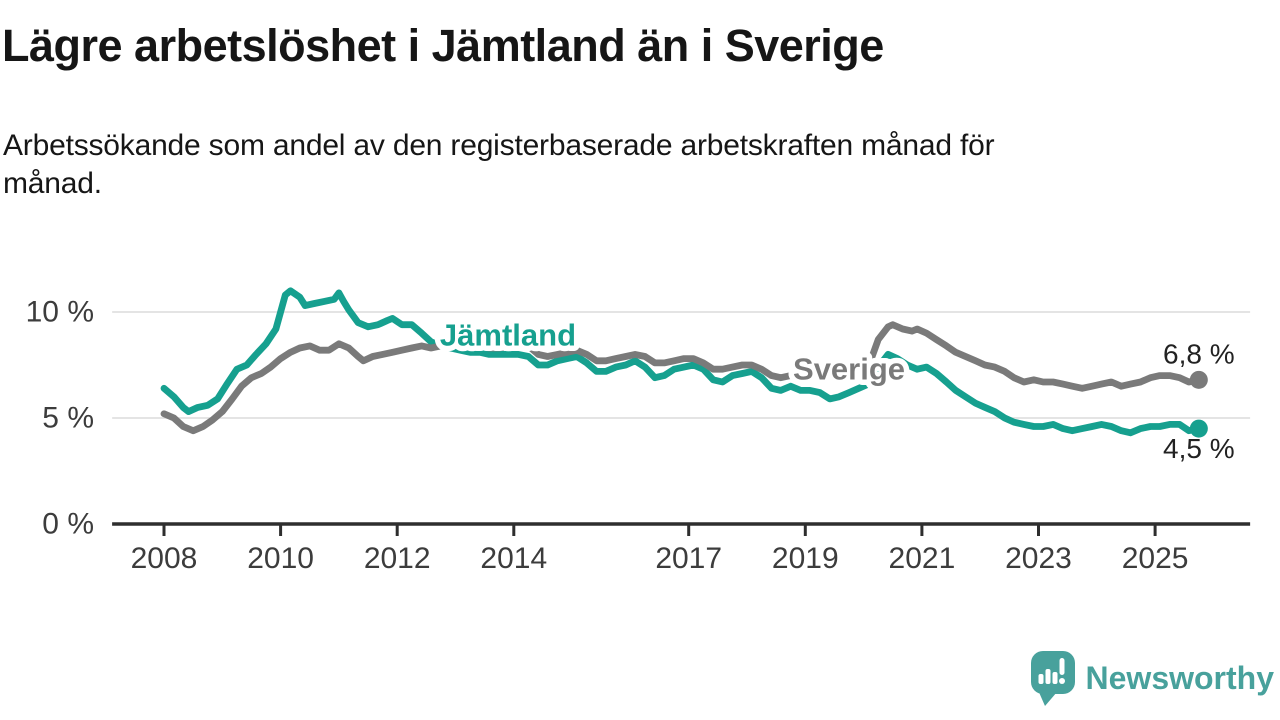 The image size is (1280, 720). What do you see at coordinates (68, 418) in the screenshot?
I see `y-axis-tick-label: 5 %` at bounding box center [68, 418].